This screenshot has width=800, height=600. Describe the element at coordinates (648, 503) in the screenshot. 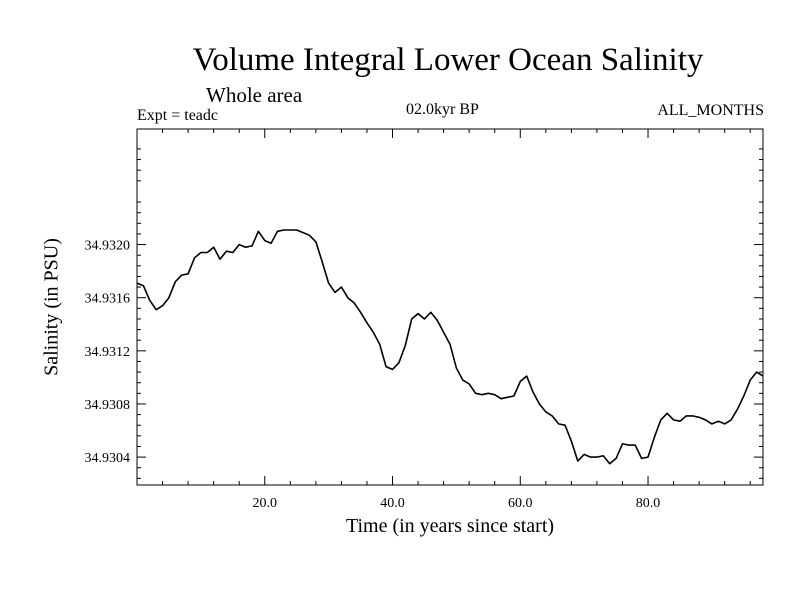

I see `x-tick-label: 80.0` at that location.